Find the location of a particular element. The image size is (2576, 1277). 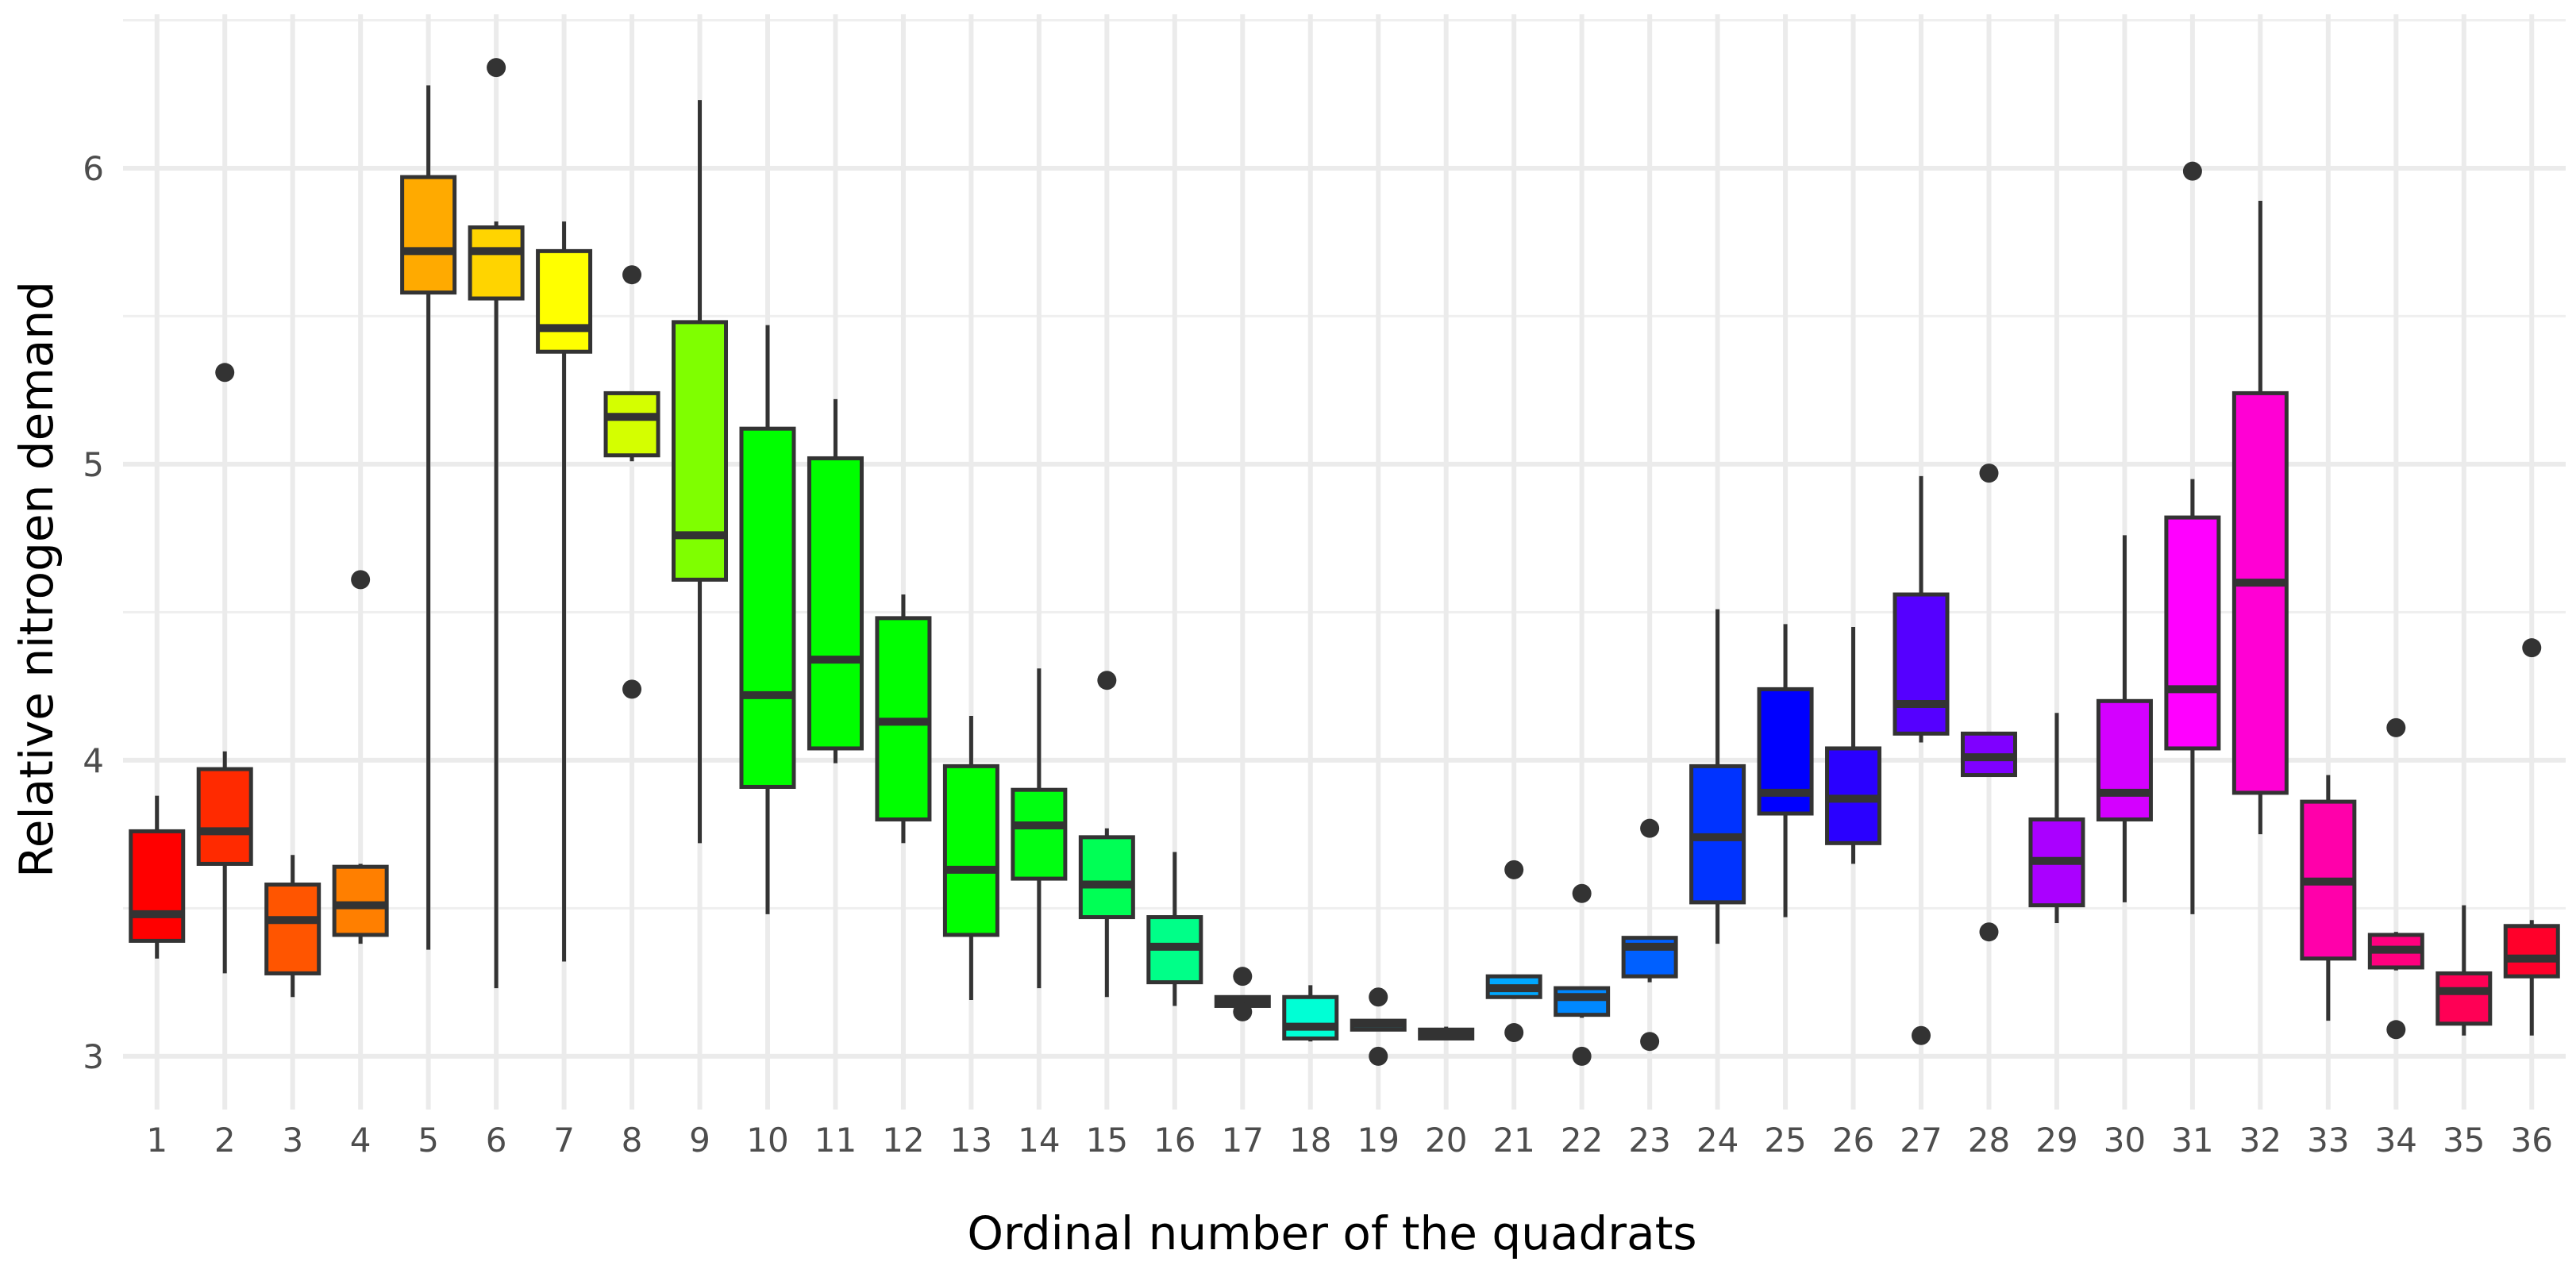

x-tick-label: 29 is located at coordinates (2056, 1140).